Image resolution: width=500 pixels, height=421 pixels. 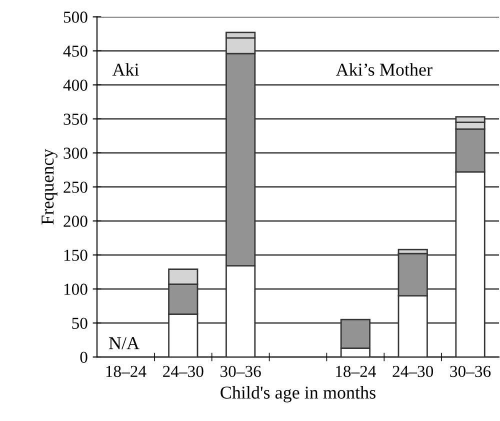 What do you see at coordinates (76, 119) in the screenshot?
I see `y-tick-label: 350` at bounding box center [76, 119].